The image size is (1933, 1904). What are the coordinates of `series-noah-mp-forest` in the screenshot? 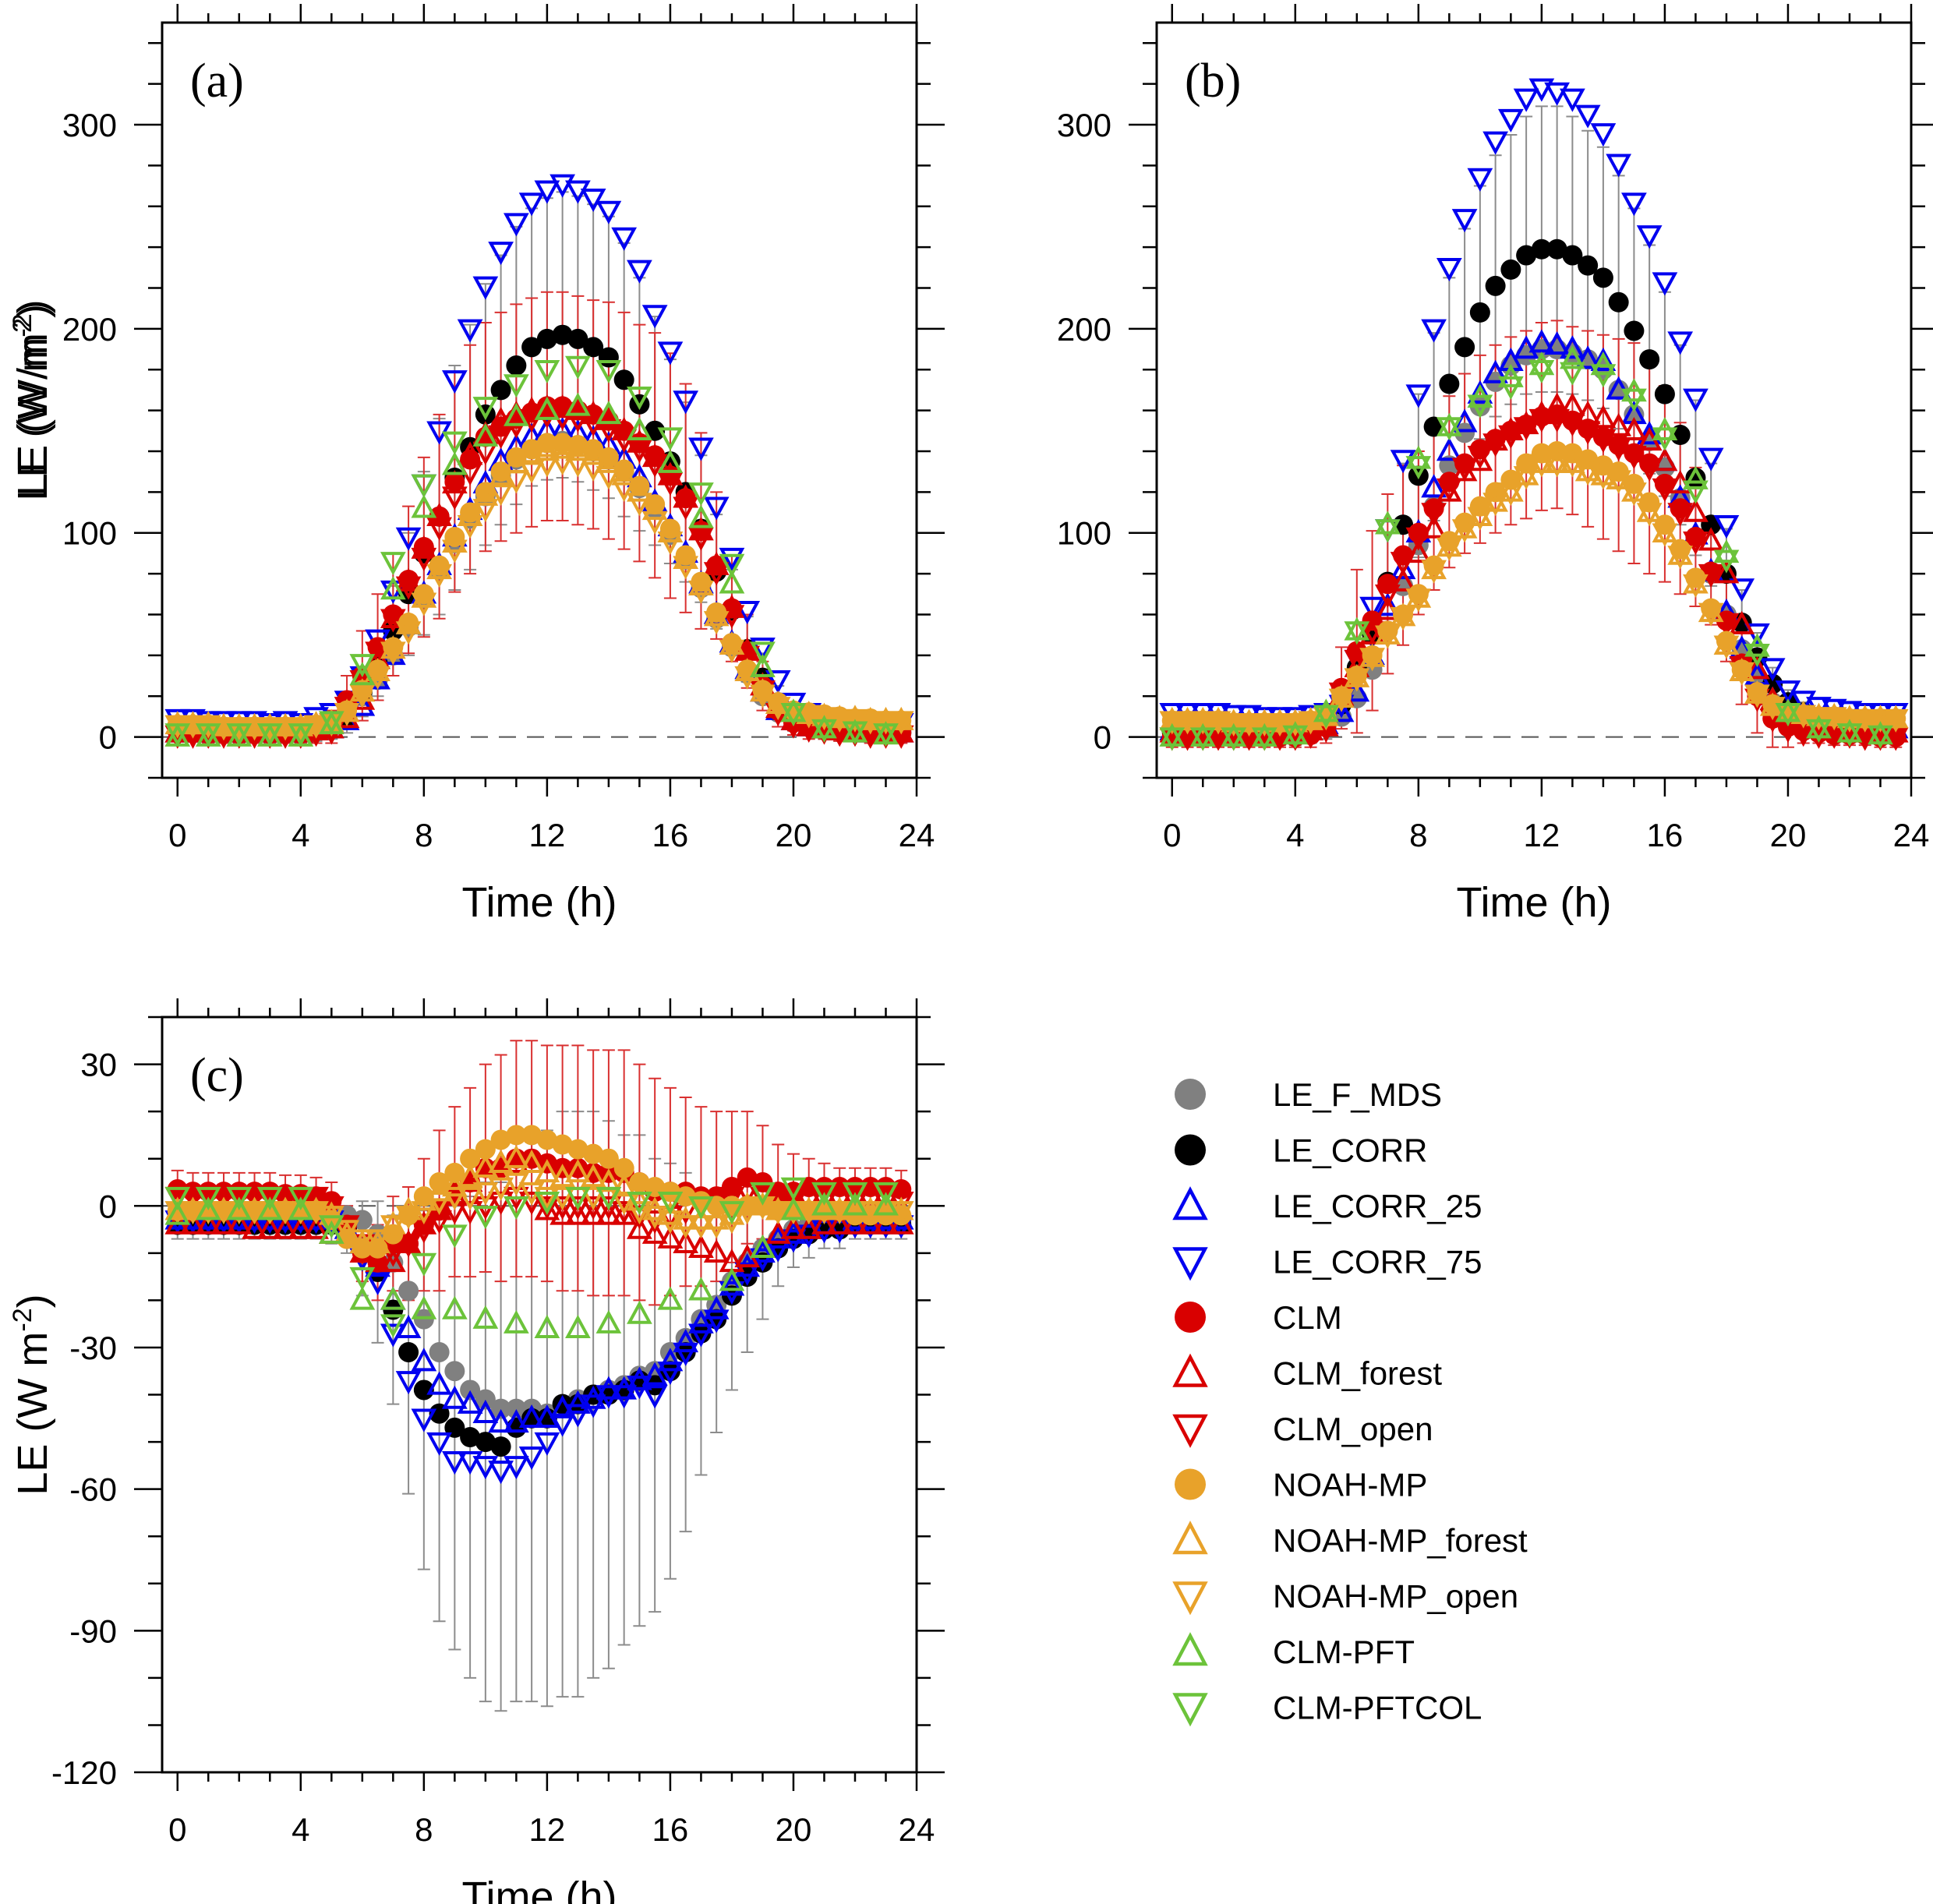 It's located at (539, 586).